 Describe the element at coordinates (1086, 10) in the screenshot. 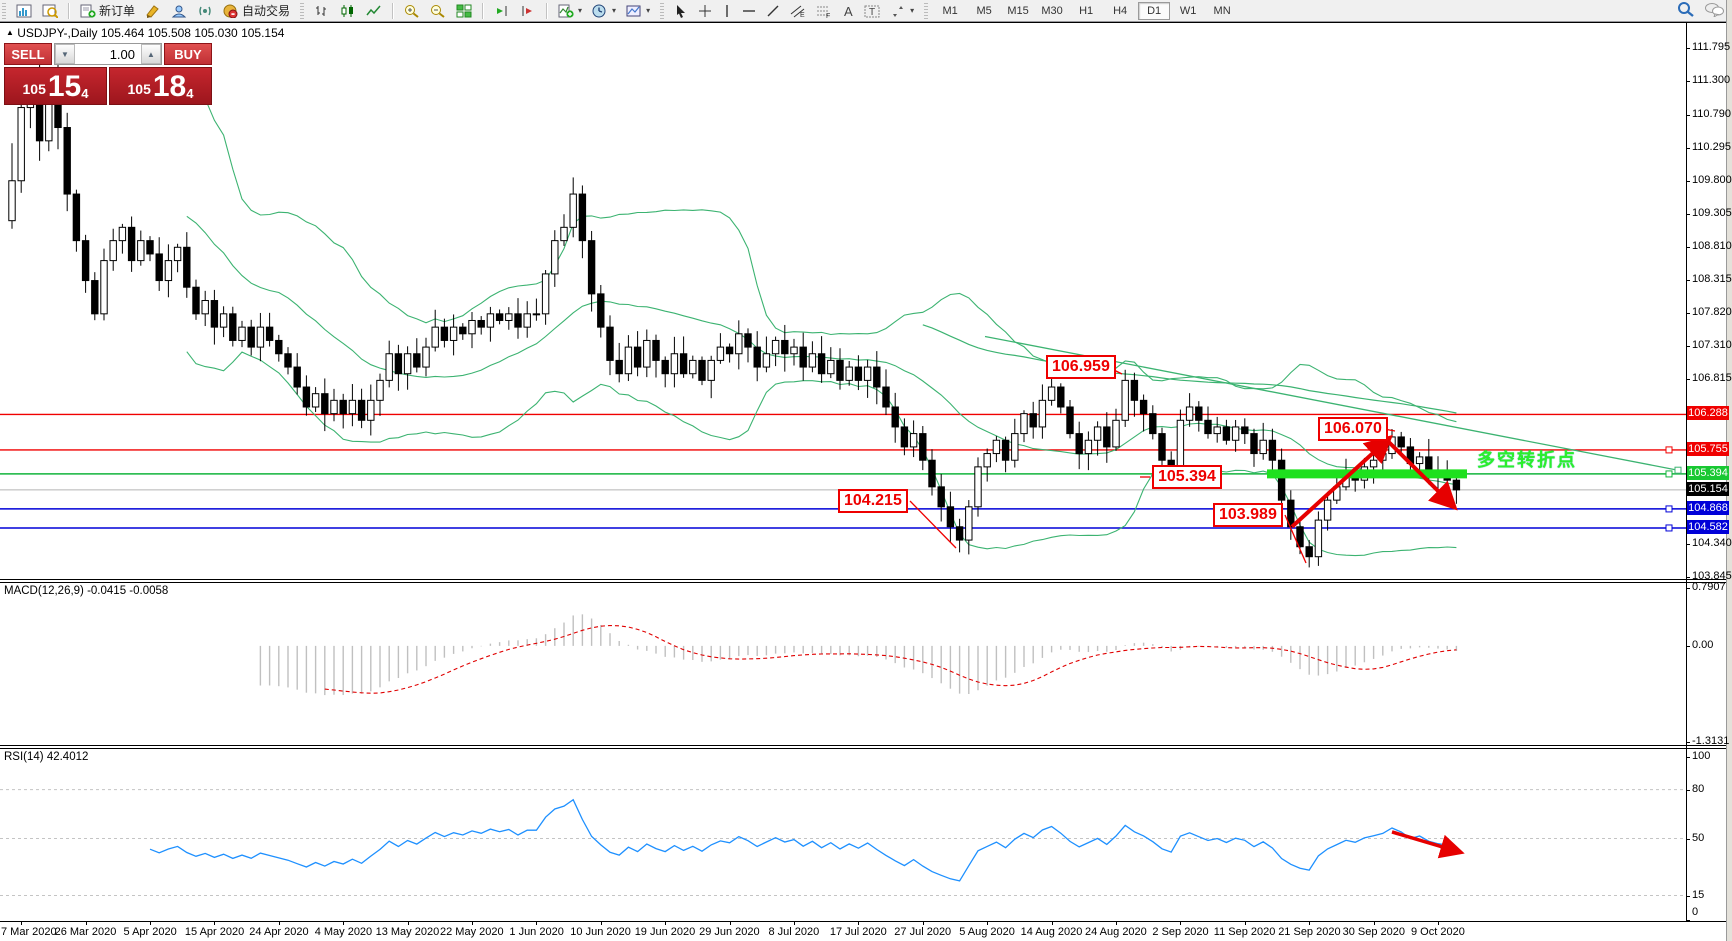

I see `tf-h1: H1` at that location.